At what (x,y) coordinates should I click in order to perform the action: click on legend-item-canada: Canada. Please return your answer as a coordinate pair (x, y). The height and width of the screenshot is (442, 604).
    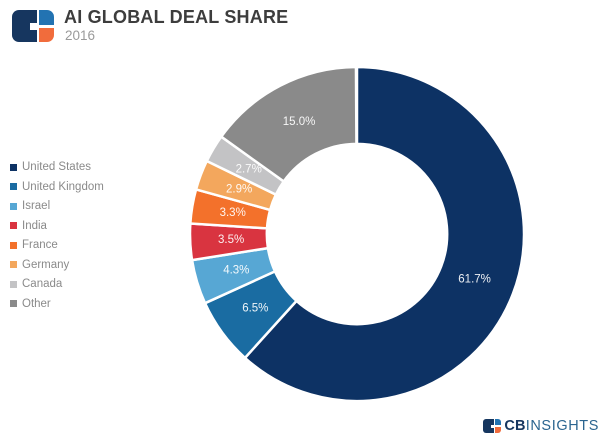
    Looking at the image, I should click on (57, 284).